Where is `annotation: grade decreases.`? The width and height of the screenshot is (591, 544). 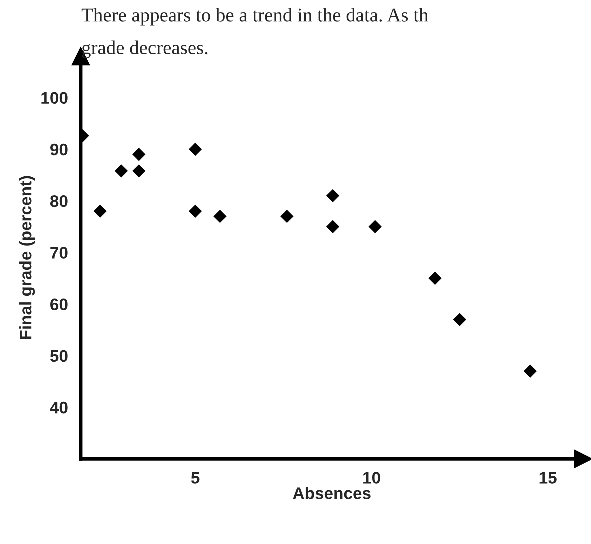
annotation: grade decreases. is located at coordinates (145, 49).